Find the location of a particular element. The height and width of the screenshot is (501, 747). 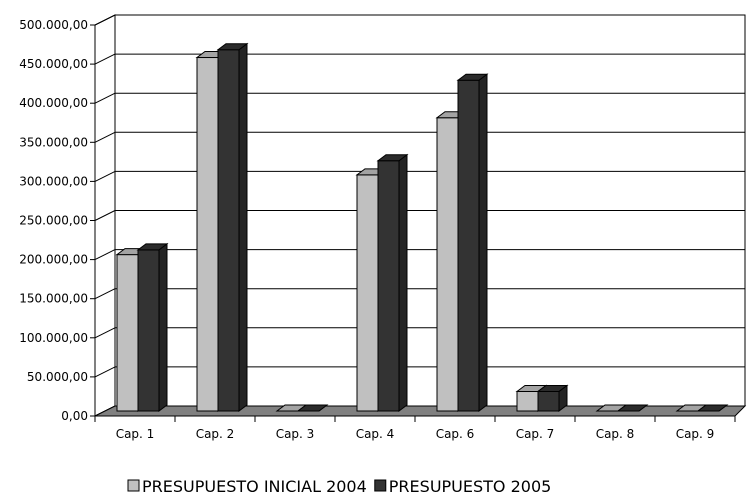

y-tick-label: 500.000,00 is located at coordinates (53, 25).